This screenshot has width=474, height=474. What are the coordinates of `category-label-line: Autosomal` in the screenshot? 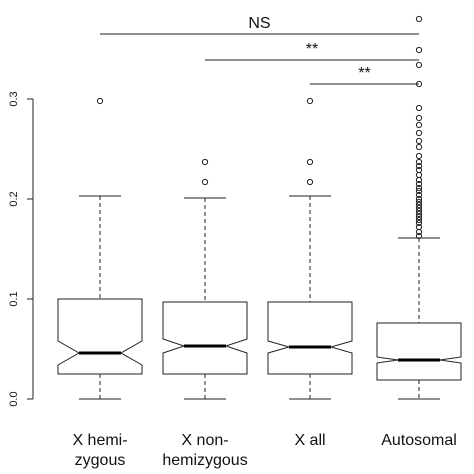 It's located at (419, 440).